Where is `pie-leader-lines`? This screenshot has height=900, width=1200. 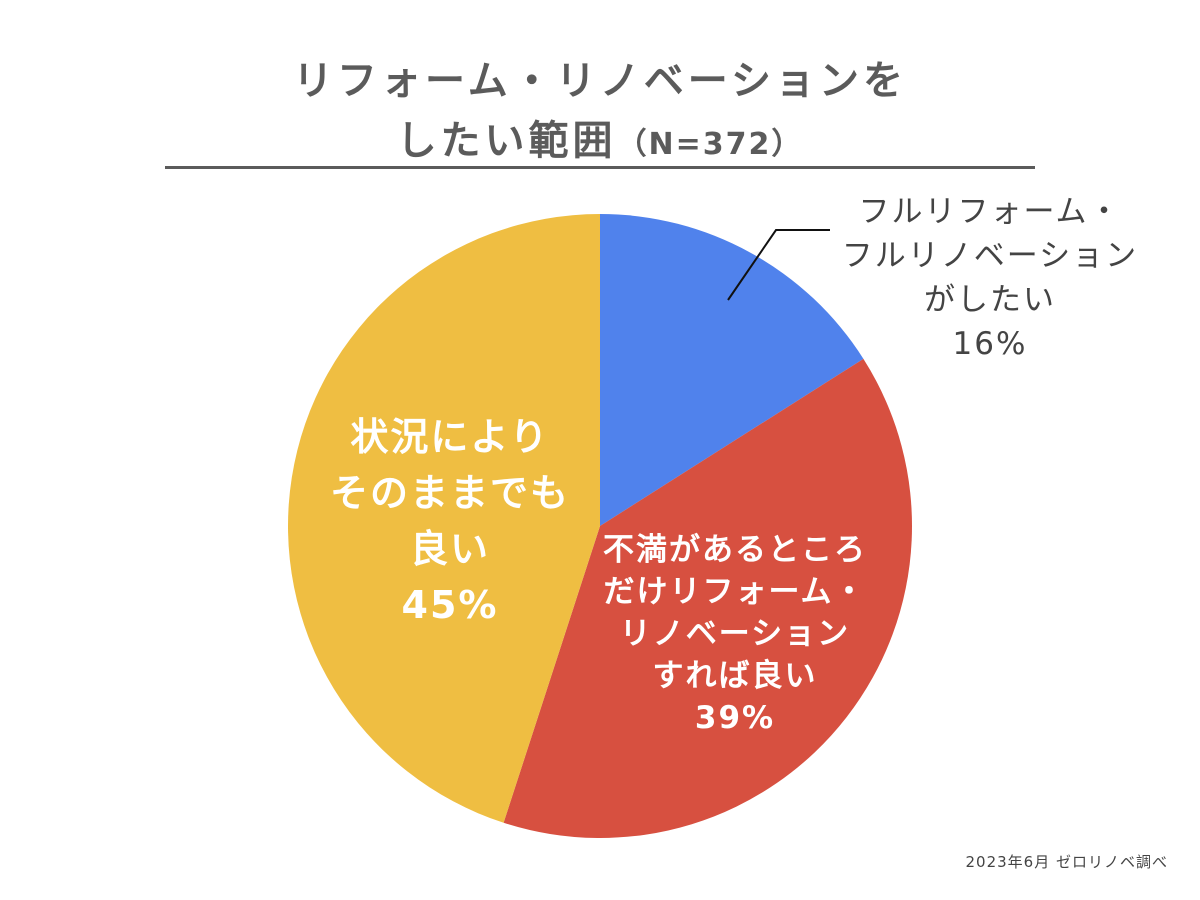
pie-leader-lines is located at coordinates (778, 265).